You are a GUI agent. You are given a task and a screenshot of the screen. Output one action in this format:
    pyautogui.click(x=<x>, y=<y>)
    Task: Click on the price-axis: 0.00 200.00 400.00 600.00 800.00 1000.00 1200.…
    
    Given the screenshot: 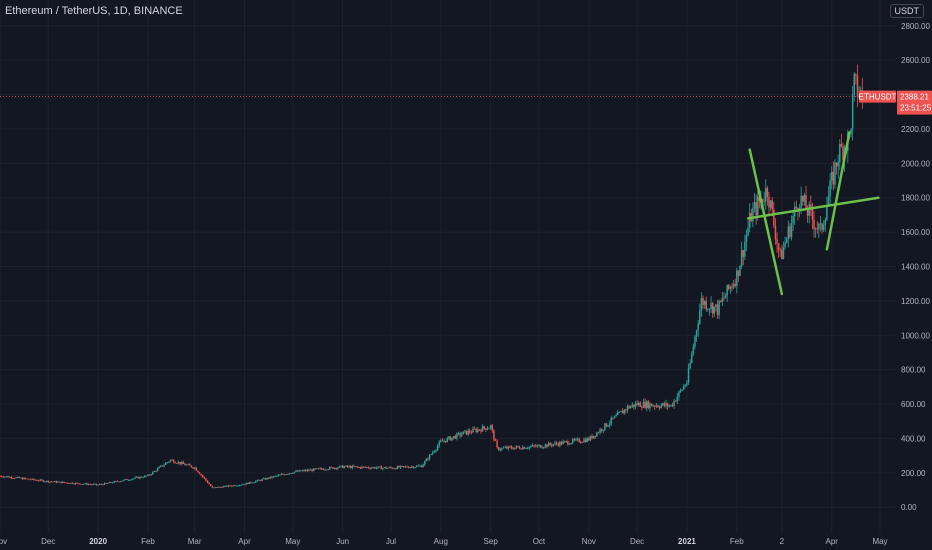 What is the action you would take?
    pyautogui.click(x=915, y=267)
    